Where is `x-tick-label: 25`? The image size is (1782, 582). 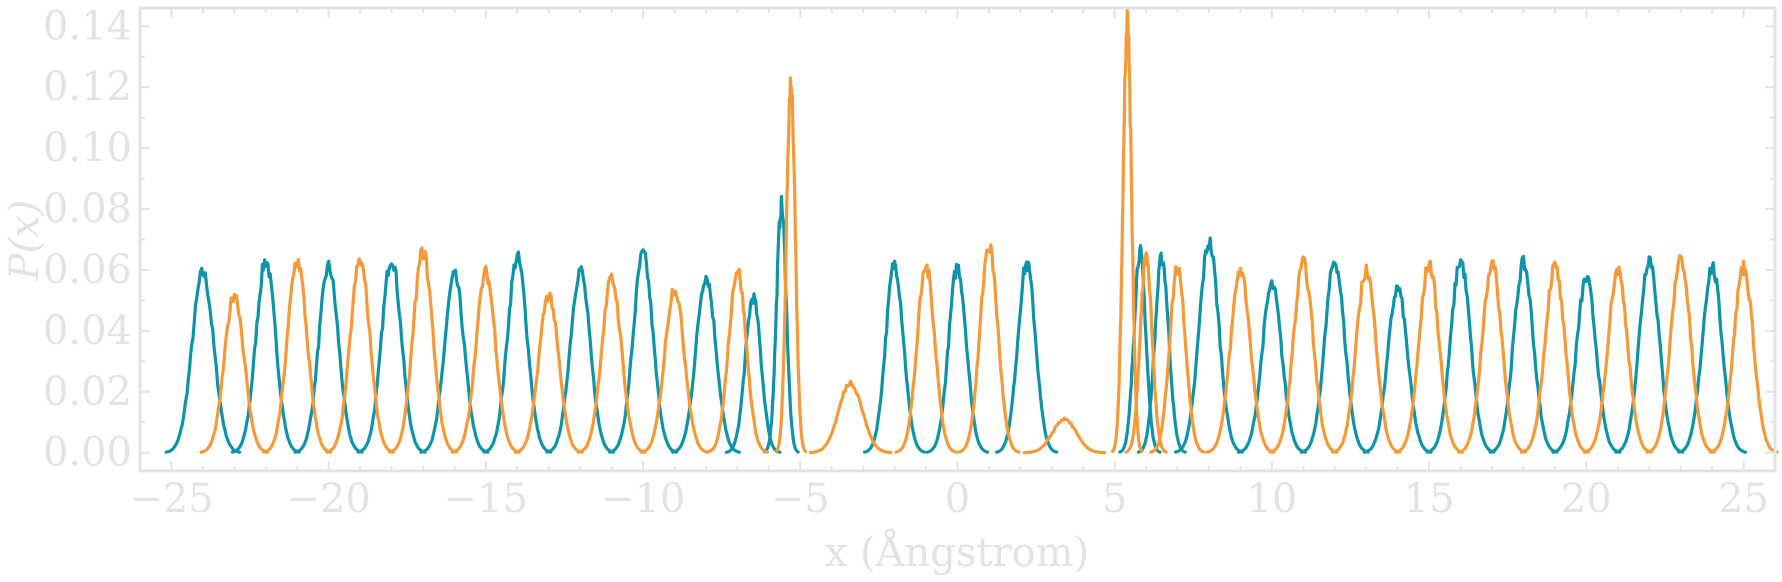 x-tick-label: 25 is located at coordinates (1743, 499).